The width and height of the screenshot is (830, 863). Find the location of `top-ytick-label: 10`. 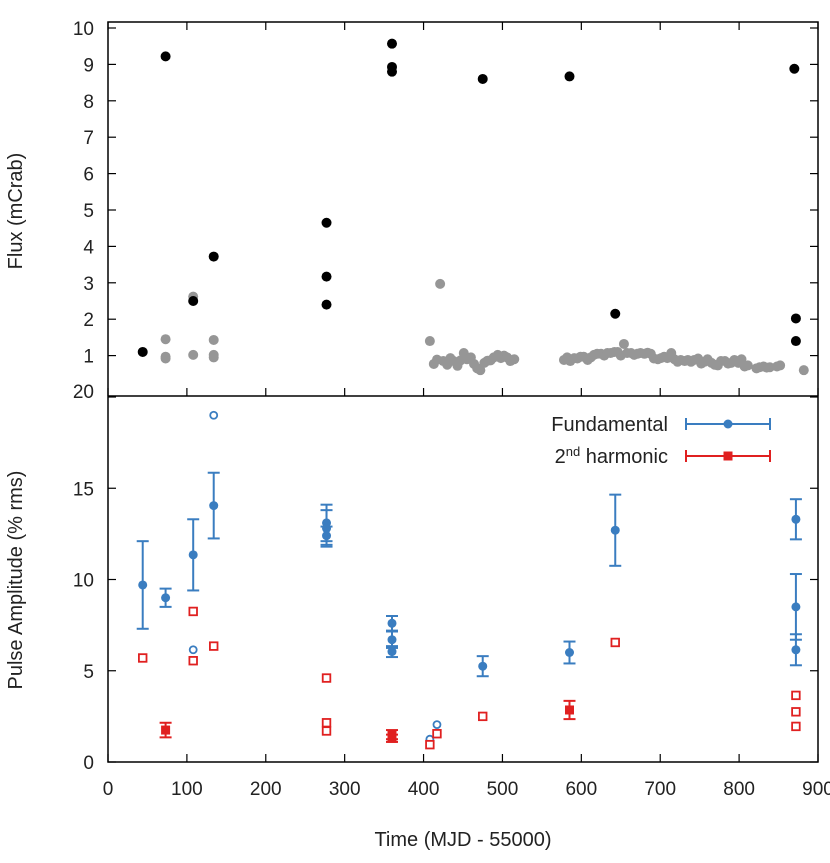

top-ytick-label: 10 is located at coordinates (83, 29).